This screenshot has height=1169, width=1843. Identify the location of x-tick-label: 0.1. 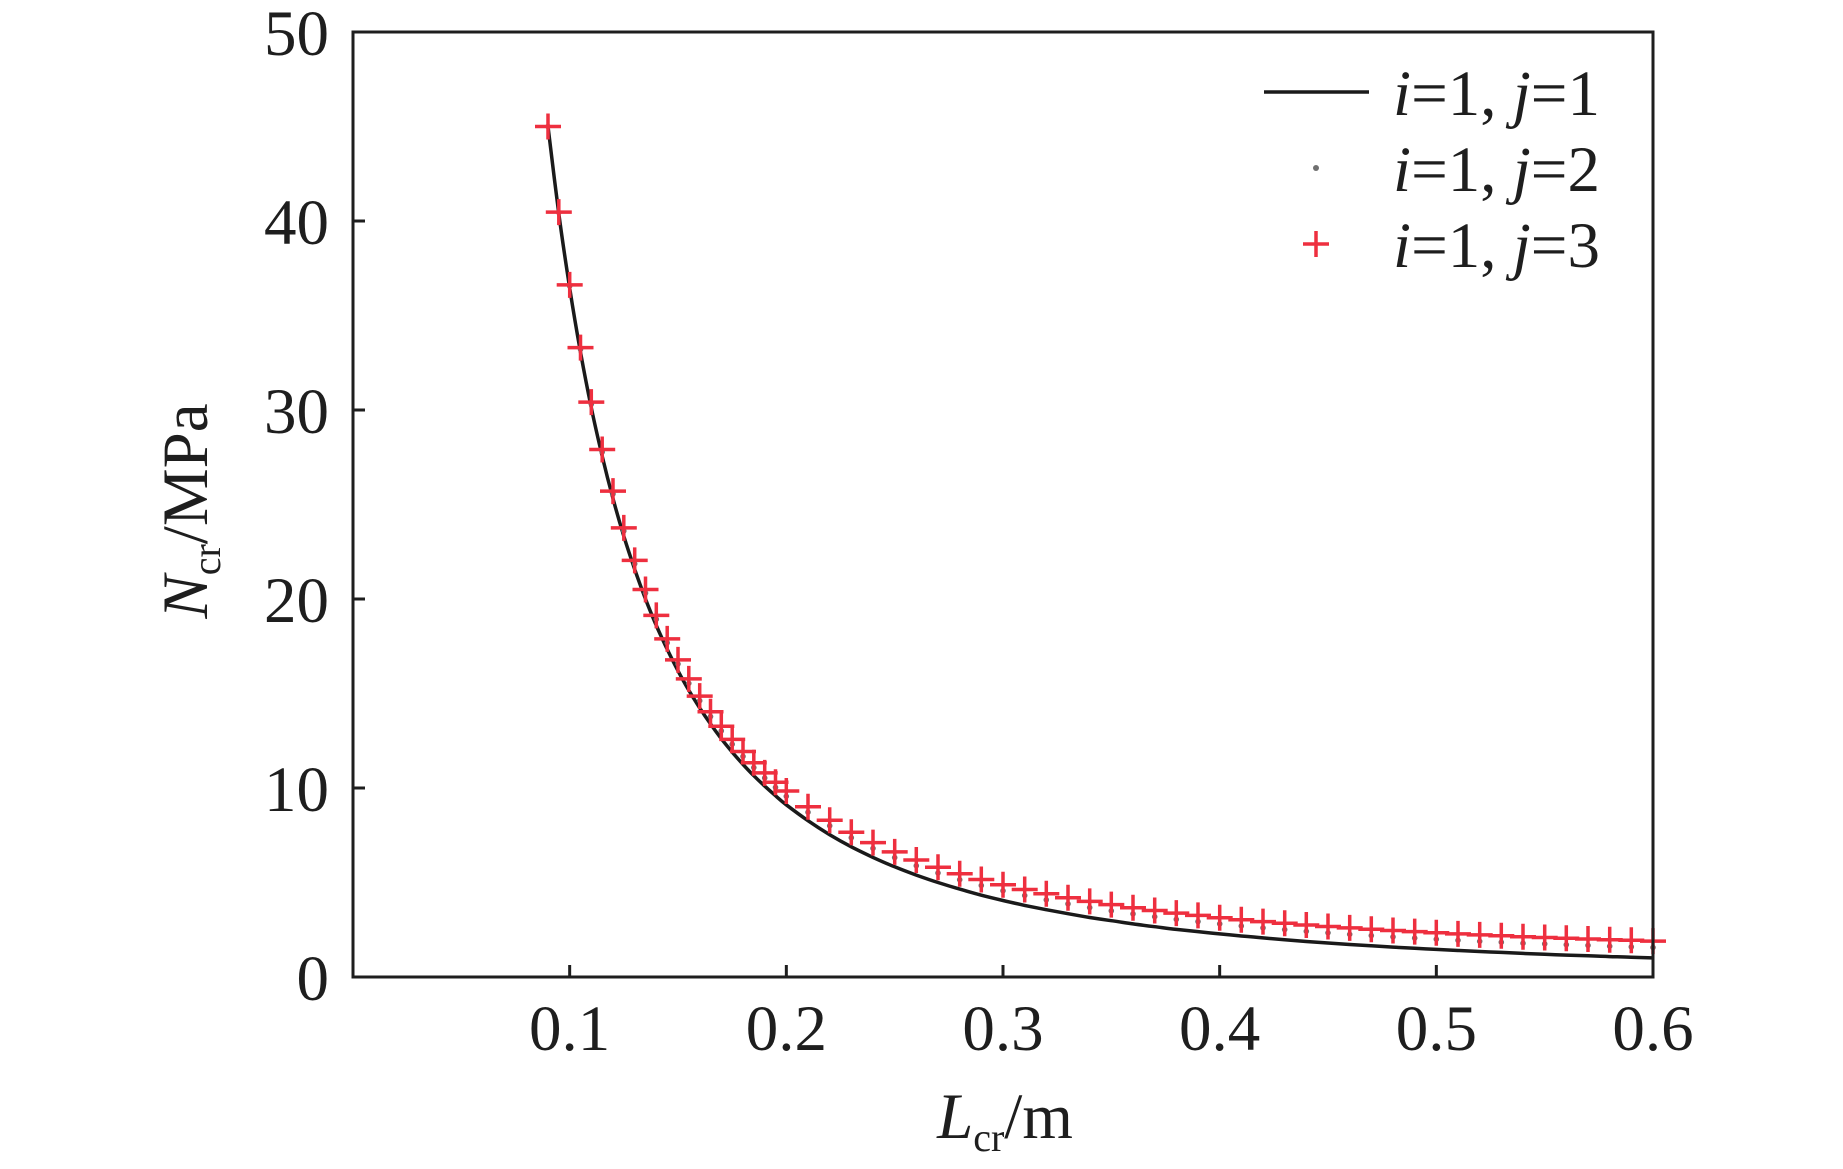
(569, 1029).